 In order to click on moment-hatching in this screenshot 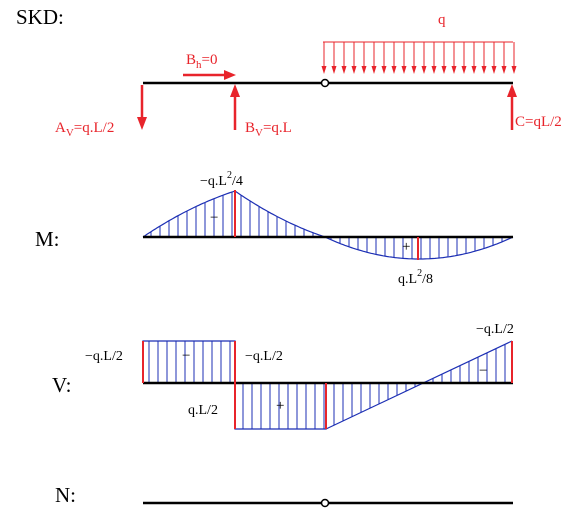, I will do `click(331, 225)`.